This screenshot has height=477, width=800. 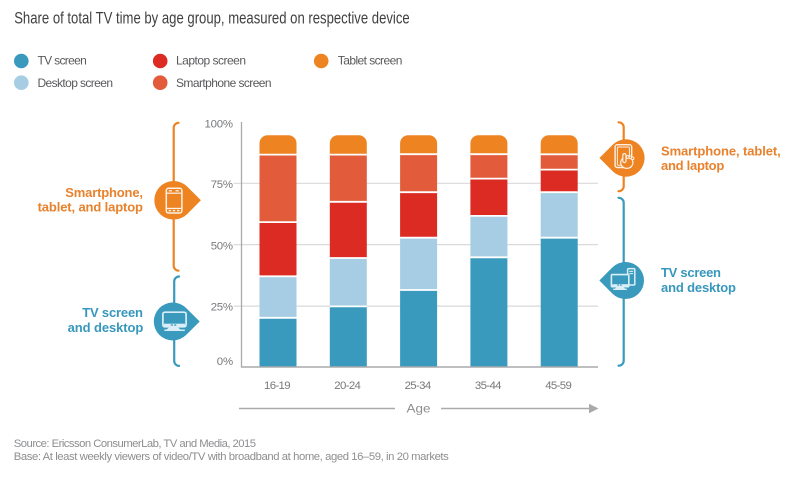 I want to click on svg-text: 25%, so click(x=222, y=308).